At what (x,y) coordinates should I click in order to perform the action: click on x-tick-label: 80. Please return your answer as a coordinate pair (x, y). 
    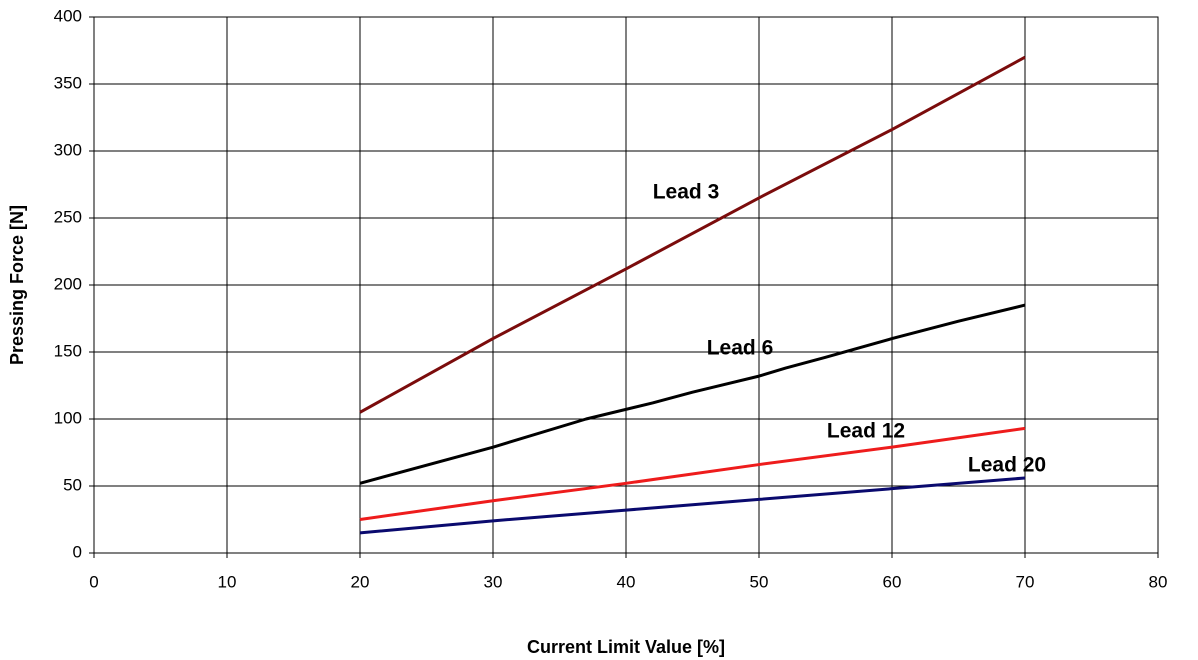
    Looking at the image, I should click on (1158, 581).